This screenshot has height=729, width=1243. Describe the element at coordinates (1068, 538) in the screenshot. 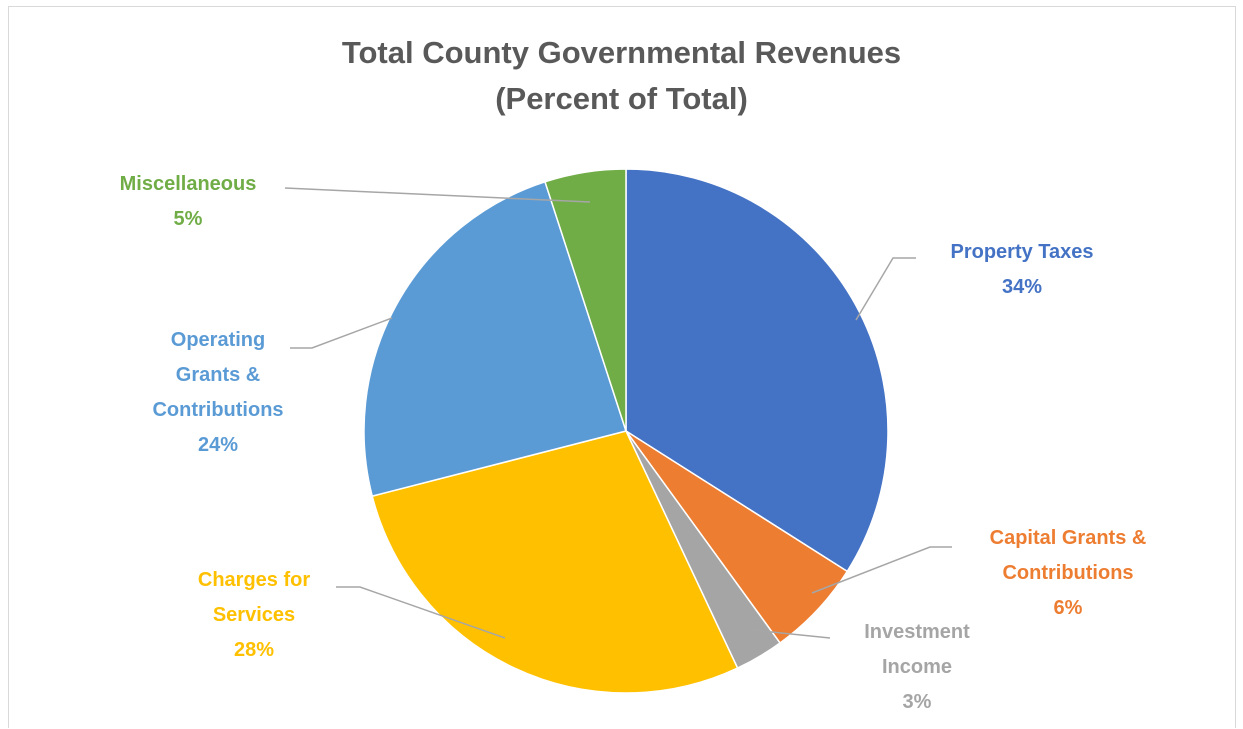

I see `data-label-text: Capital Grants &` at that location.